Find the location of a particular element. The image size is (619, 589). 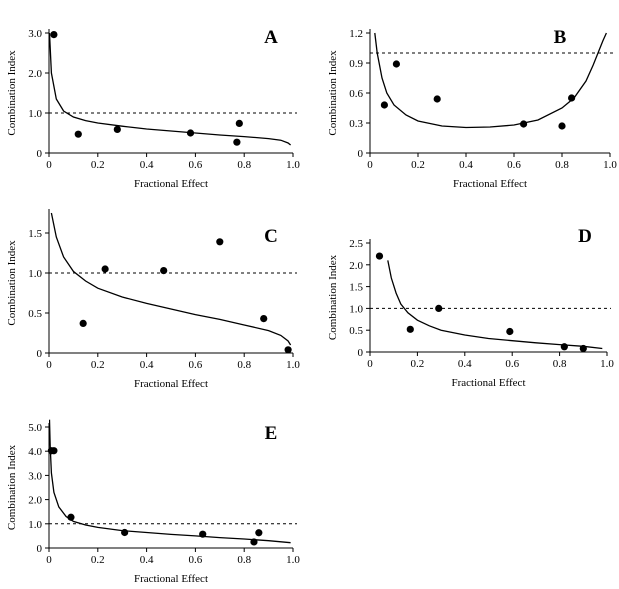

panel-b-y-tick-label: 0.6 is located at coordinates (356, 94).